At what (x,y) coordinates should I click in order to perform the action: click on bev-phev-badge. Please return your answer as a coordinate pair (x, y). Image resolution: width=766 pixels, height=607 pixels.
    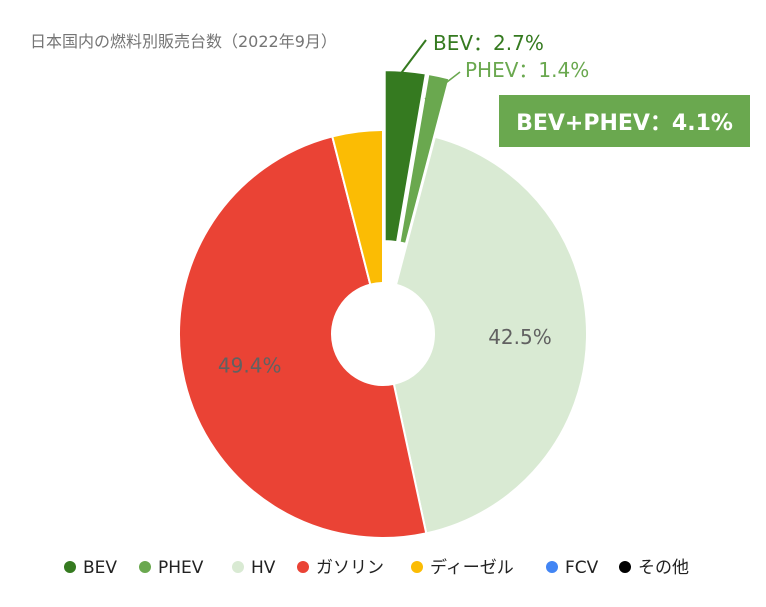
    Looking at the image, I should click on (624, 121).